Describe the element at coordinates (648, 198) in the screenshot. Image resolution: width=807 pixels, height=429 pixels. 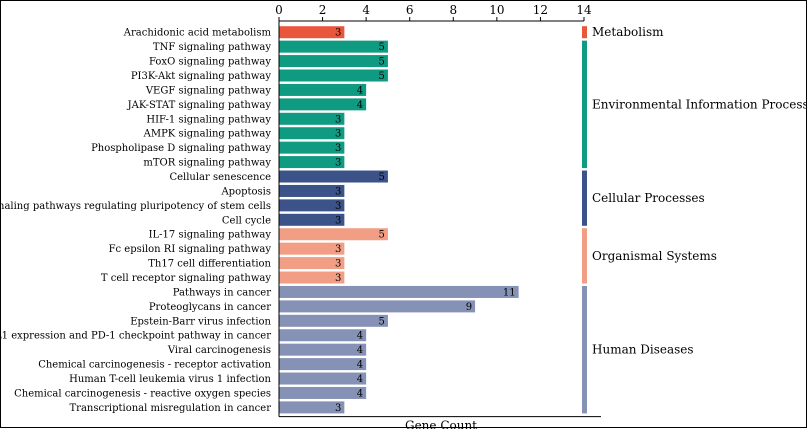
I see `group-label: Cellular Processes` at that location.